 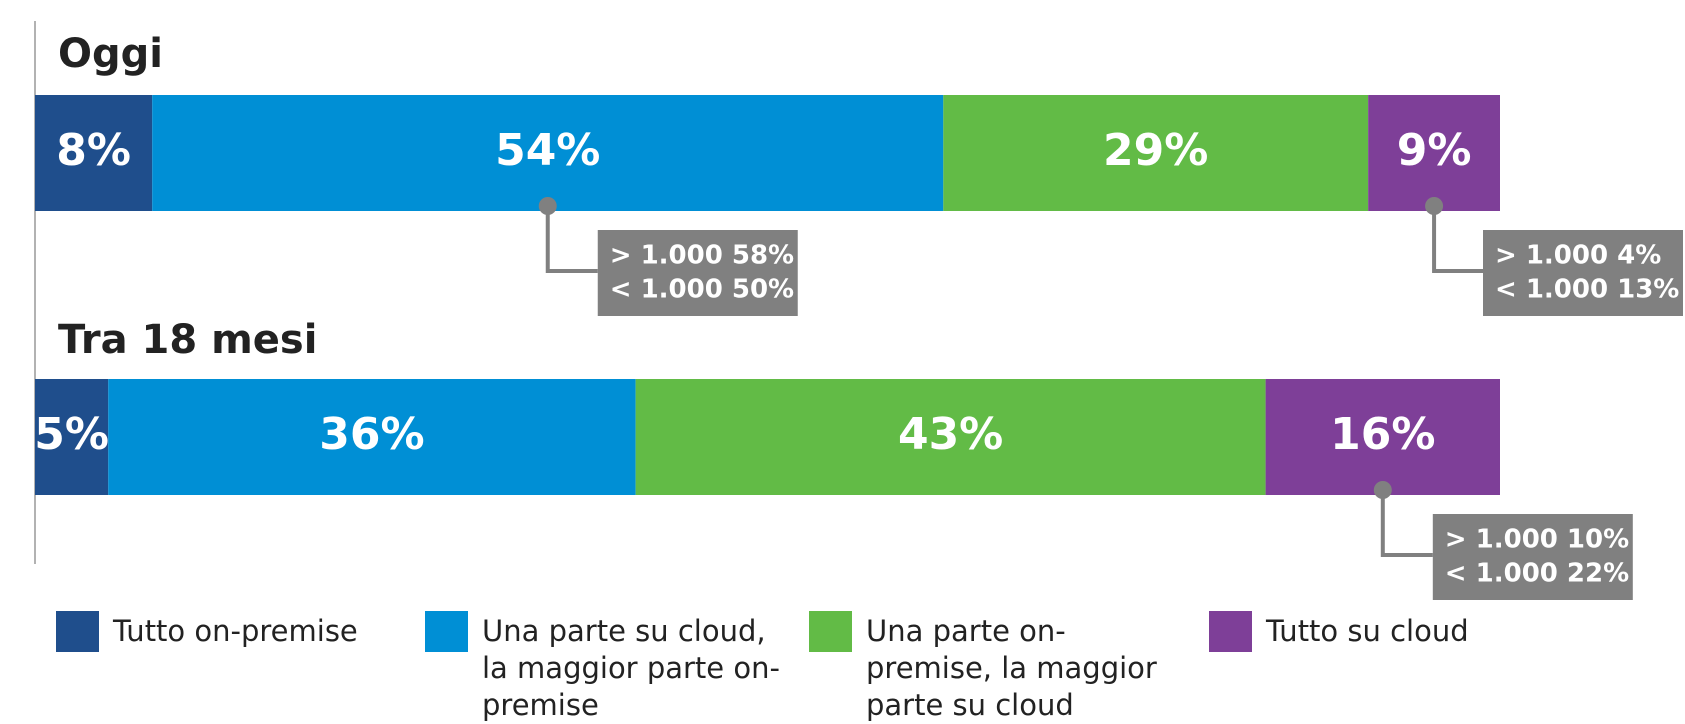 I want to click on callout-text: > 1.000 4%, so click(x=1578, y=256).